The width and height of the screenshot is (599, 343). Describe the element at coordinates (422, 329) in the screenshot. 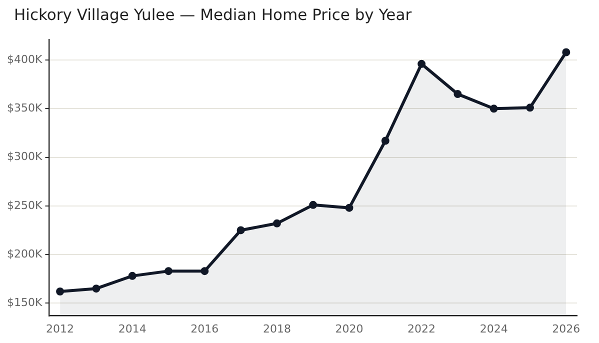

I see `x-tick-label: 2022` at that location.